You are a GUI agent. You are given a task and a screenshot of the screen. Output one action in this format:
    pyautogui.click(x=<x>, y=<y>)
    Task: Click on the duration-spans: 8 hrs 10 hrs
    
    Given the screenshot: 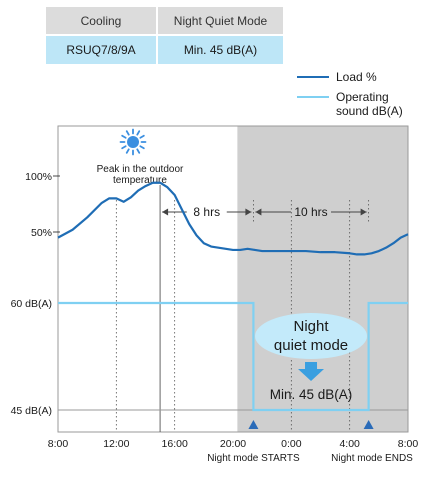 What is the action you would take?
    pyautogui.click(x=266, y=212)
    